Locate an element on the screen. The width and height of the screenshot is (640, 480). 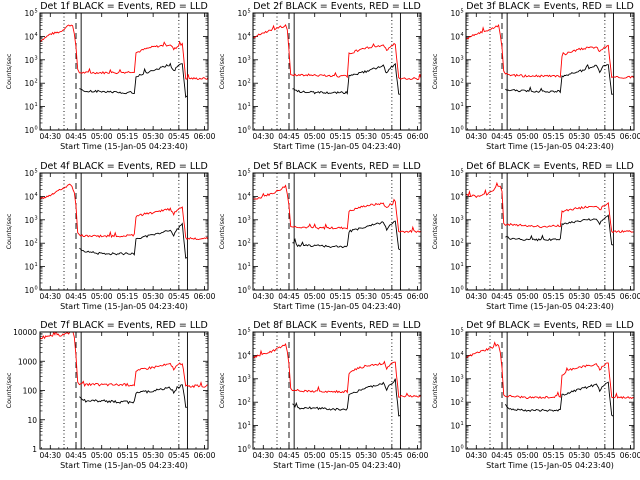
y-axis-label: Counts/sec is located at coordinates (9, 390).